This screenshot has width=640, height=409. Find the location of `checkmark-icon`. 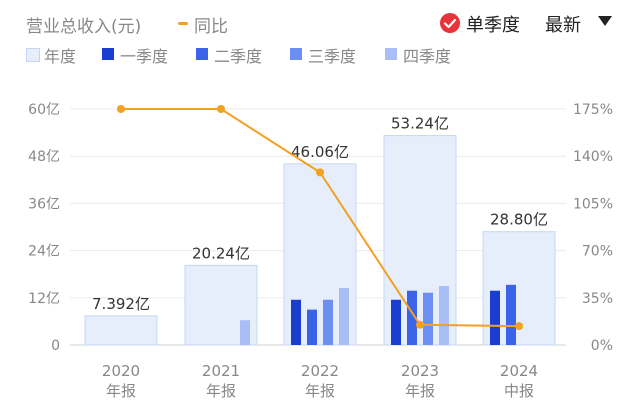

checkmark-icon is located at coordinates (450, 23).